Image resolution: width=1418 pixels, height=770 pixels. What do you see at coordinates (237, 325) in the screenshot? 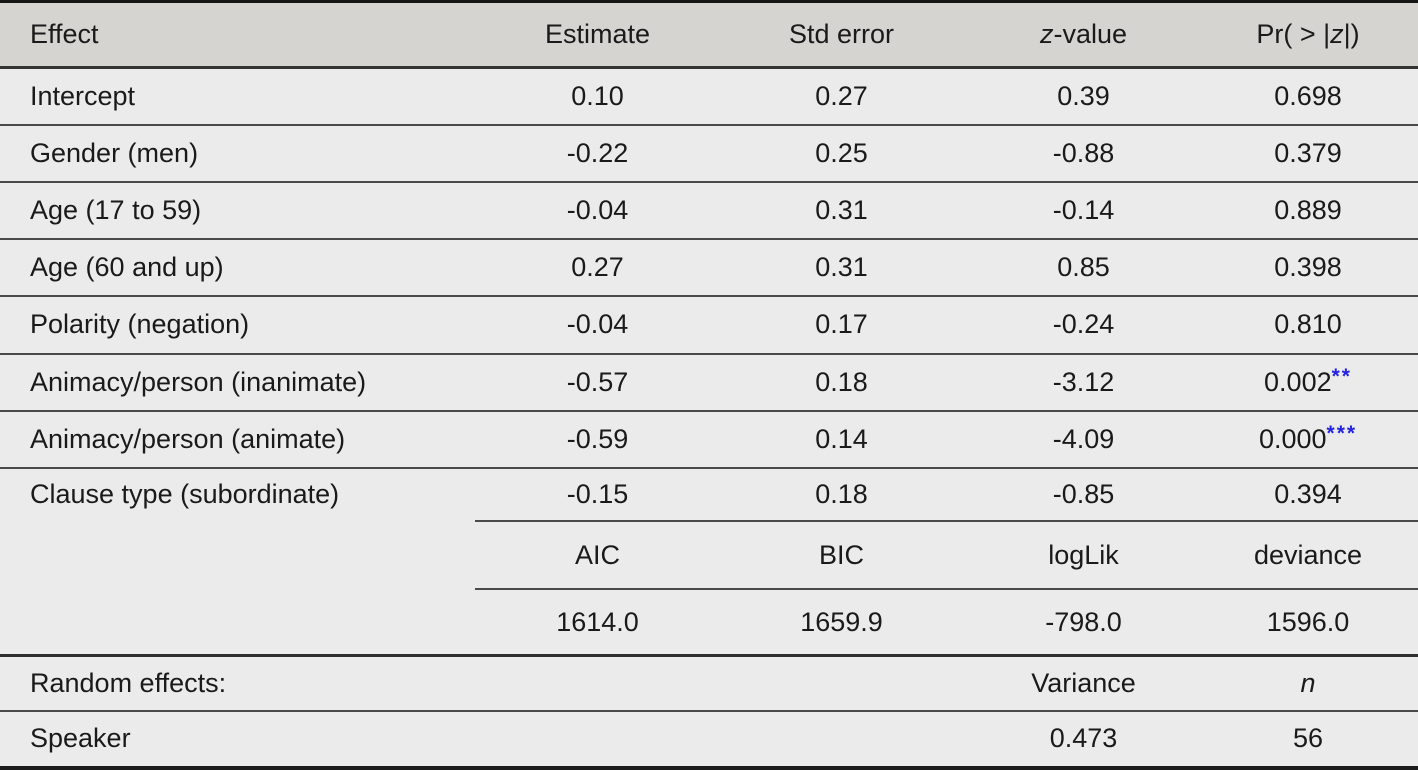
I see `effect-cell: Polarity (negation)` at bounding box center [237, 325].